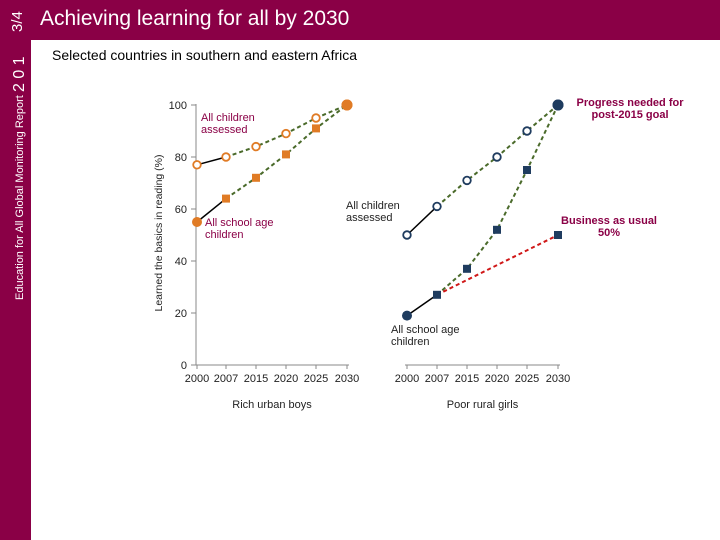 The width and height of the screenshot is (720, 540). Describe the element at coordinates (19, 74) in the screenshot. I see `year-logo: 2 0 1` at that location.